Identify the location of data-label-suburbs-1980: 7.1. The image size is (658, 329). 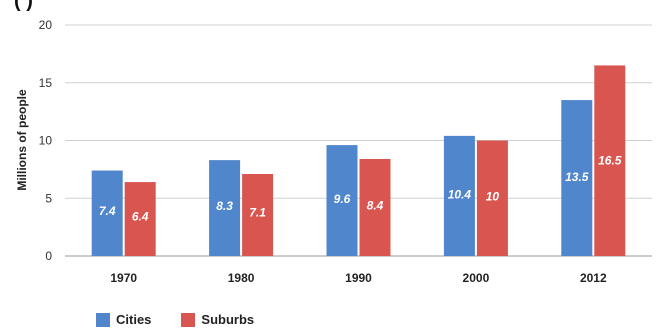
(257, 213).